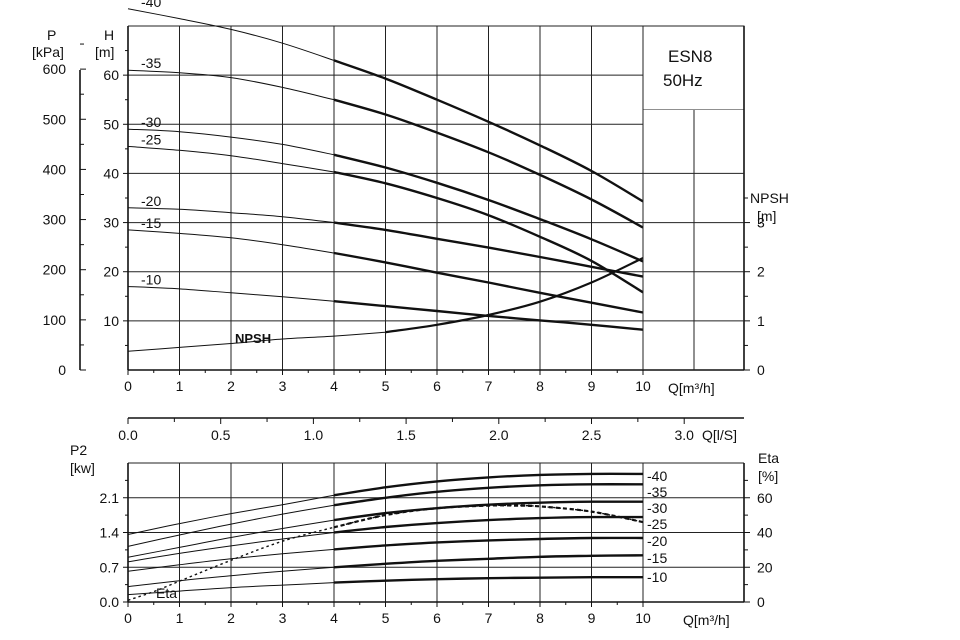 This screenshot has width=960, height=640. I want to click on head-curve-n40, so click(231, 34).